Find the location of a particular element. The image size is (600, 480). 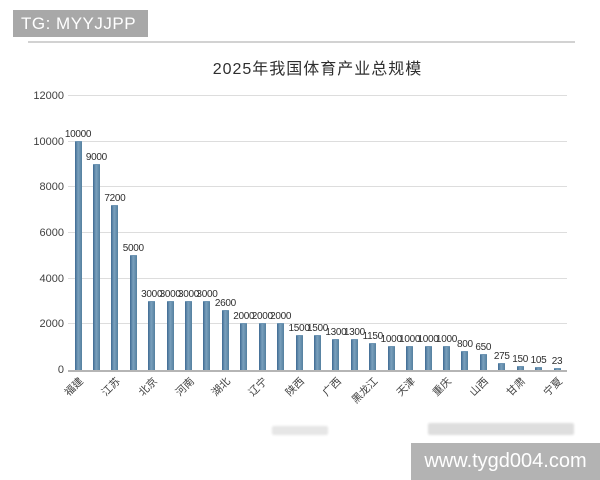

y-tick-label: 12000 is located at coordinates (48, 96).